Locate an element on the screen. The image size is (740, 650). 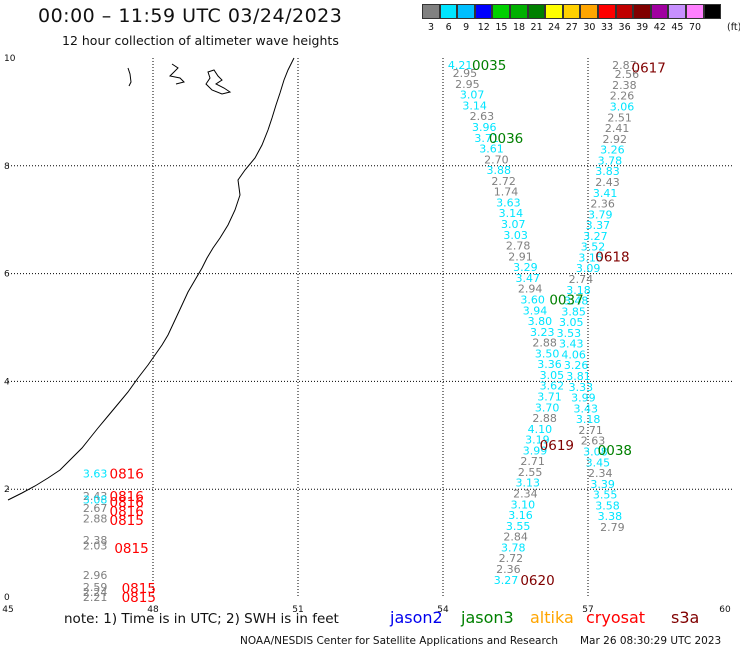
x-tick-label: 45 is located at coordinates (7, 610).